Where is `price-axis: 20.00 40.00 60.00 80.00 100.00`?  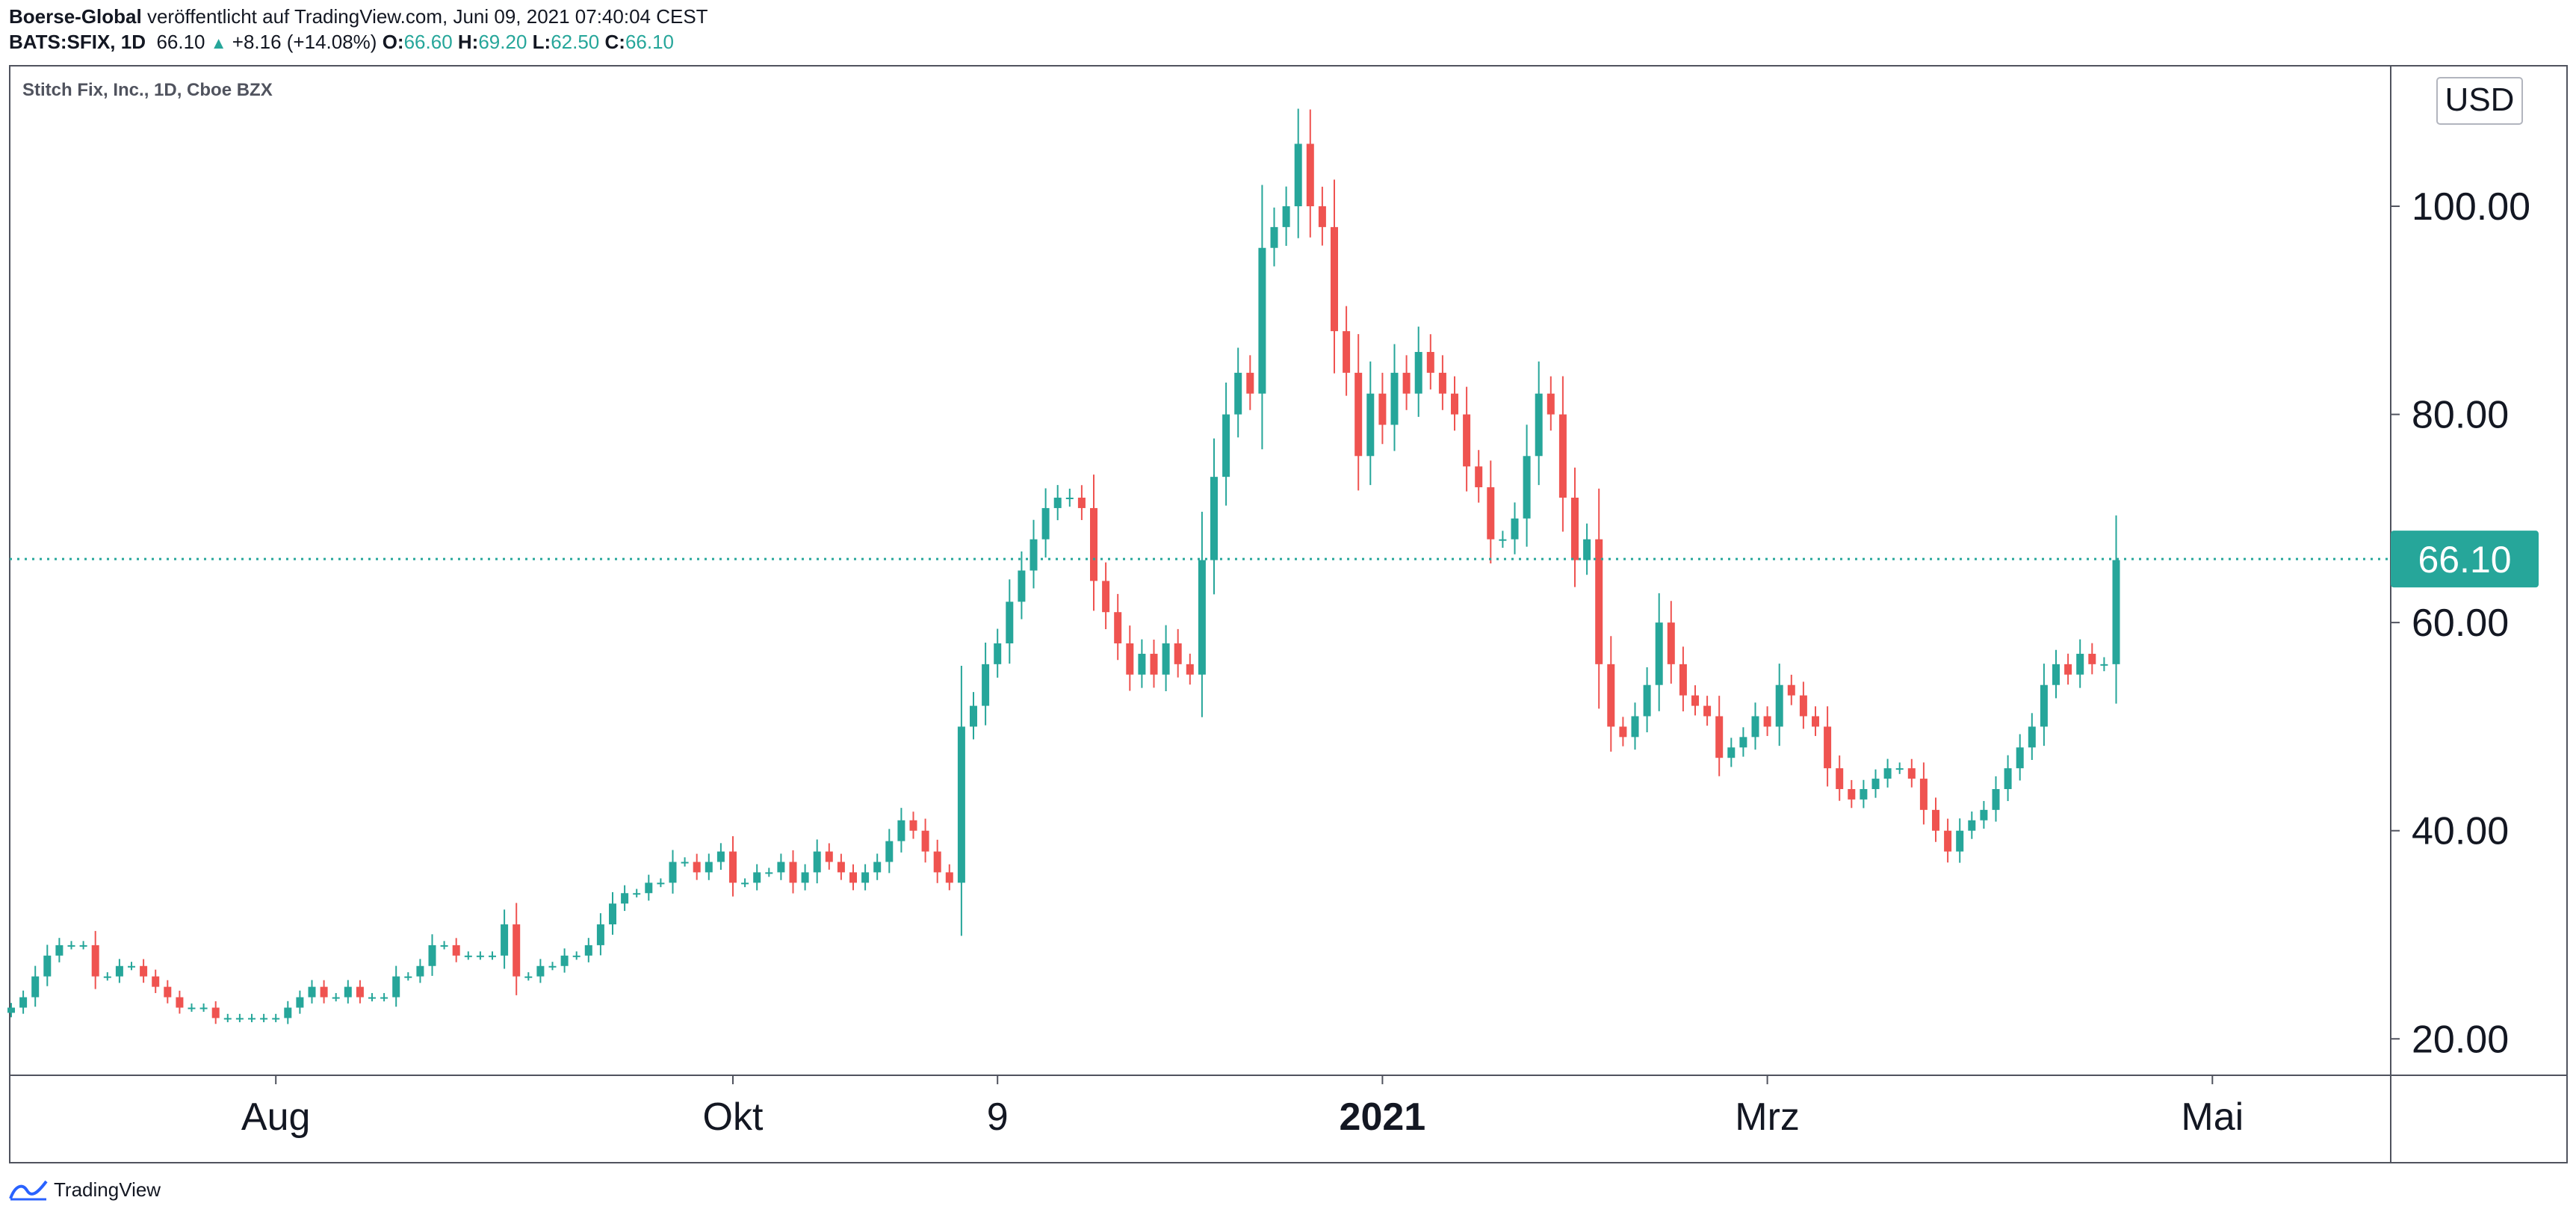
price-axis: 20.00 40.00 60.00 80.00 100.00 is located at coordinates (2460, 623).